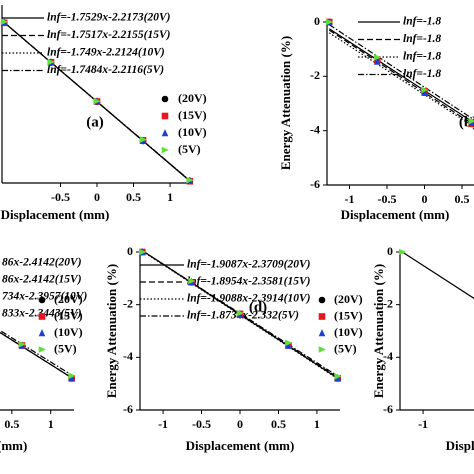 Image resolution: width=474 pixels, height=474 pixels. Describe the element at coordinates (42, 263) in the screenshot. I see `legend-label: 86x-2.4142(20V)` at that location.